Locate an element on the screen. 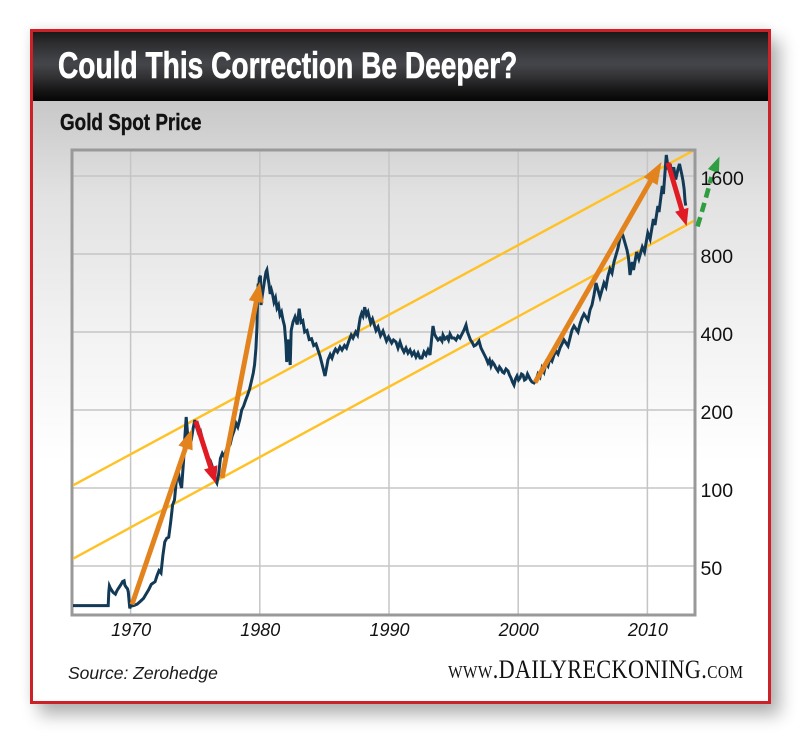 This screenshot has width=800, height=740. svg-text: 400 is located at coordinates (717, 335).